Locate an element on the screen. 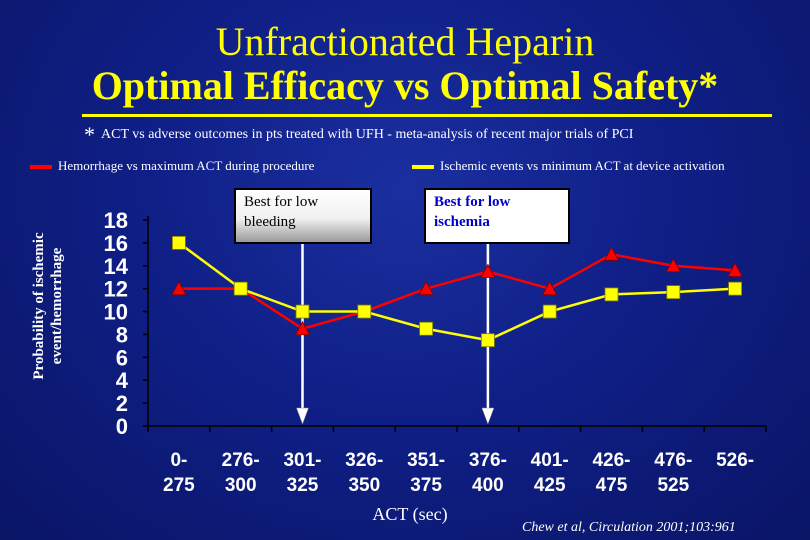 This screenshot has width=810, height=540. y-tick-label: 16 is located at coordinates (116, 243).